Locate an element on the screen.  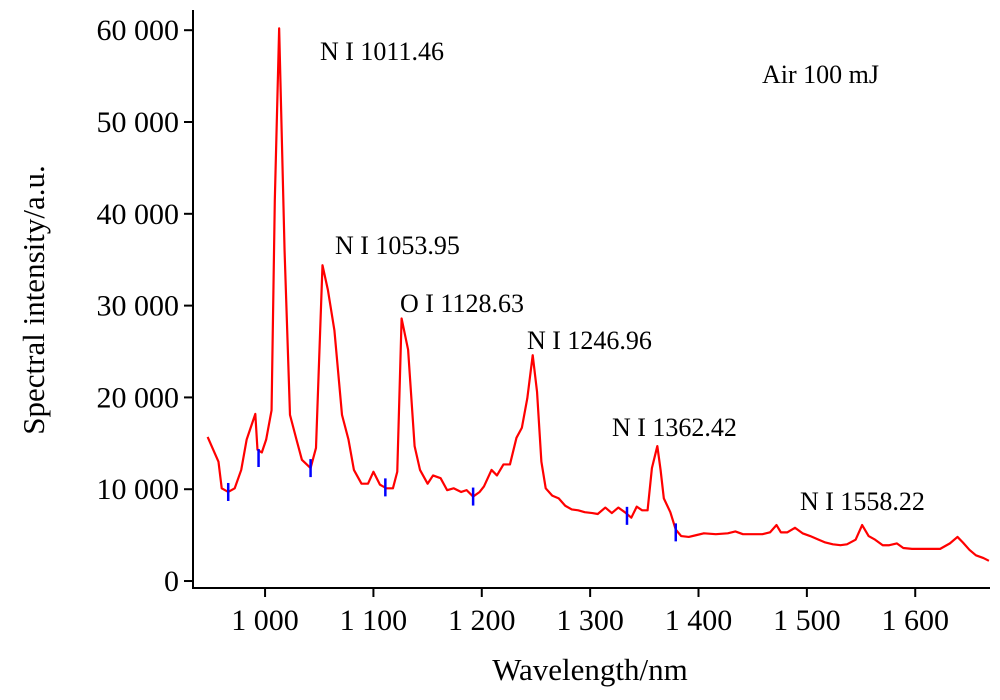
annotation: N I 1246.96 is located at coordinates (589, 340).